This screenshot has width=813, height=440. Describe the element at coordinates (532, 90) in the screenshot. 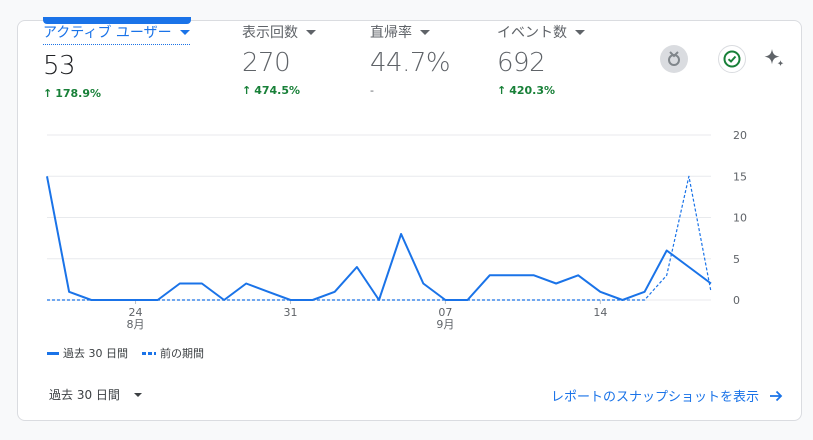

I see `metric-change-value: 420.3%` at that location.